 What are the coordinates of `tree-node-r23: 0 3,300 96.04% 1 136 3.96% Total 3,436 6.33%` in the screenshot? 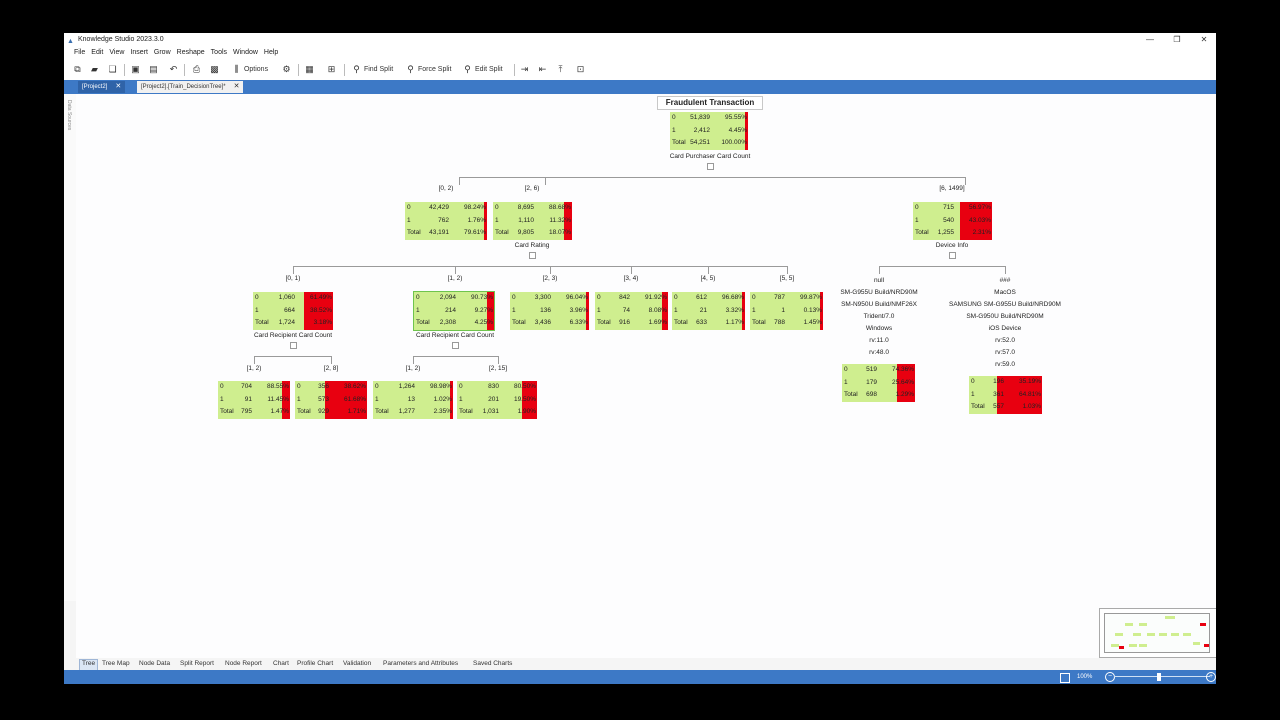 It's located at (549, 311).